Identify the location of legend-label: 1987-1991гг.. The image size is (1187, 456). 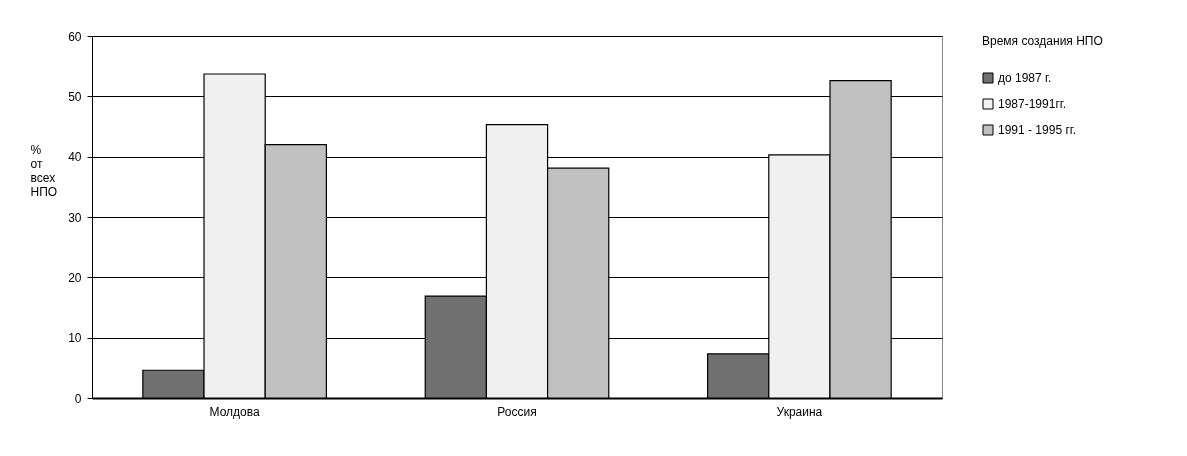
(1032, 104).